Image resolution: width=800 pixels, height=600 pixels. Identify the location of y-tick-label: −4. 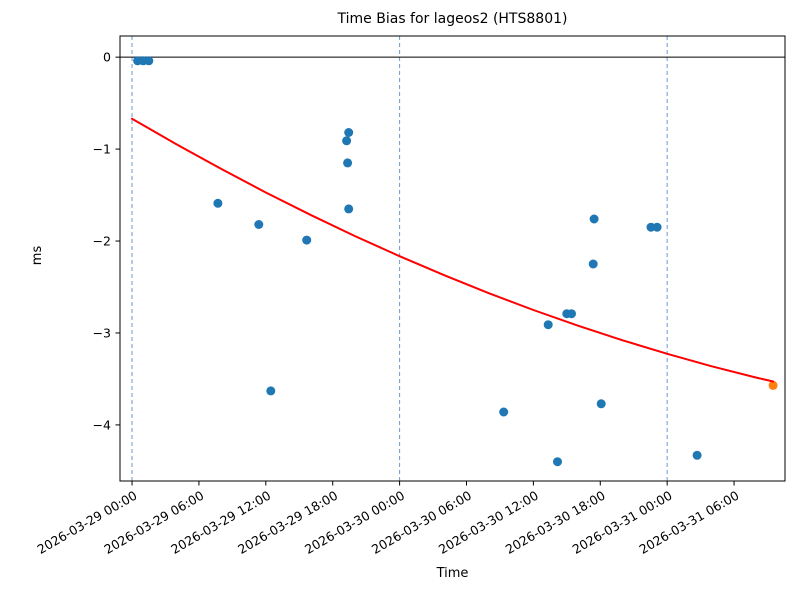
(102, 424).